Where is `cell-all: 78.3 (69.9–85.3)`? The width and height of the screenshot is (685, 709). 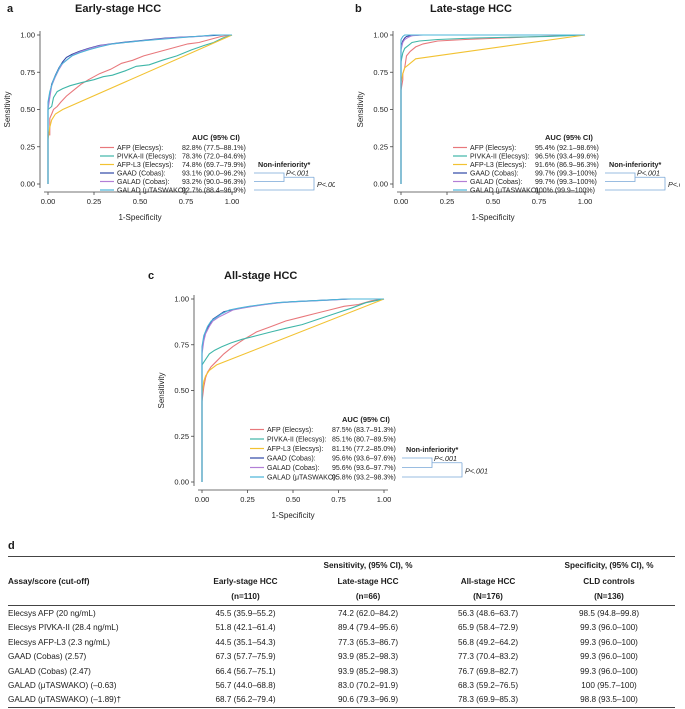
cell-all: 78.3 (69.9–85.3) is located at coordinates (488, 700).